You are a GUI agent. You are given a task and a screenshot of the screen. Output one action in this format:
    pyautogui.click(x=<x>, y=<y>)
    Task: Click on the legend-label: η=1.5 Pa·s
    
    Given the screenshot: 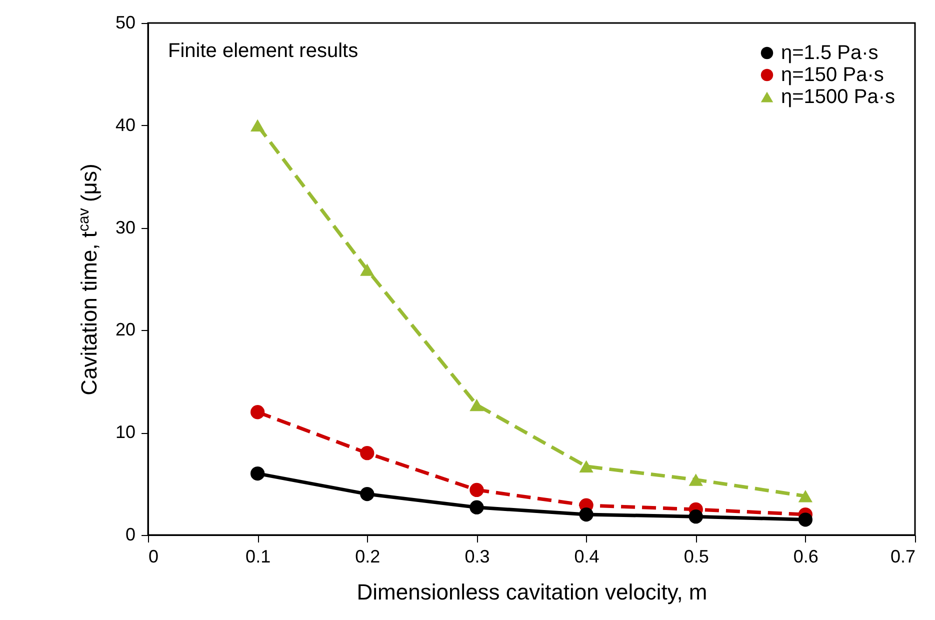 What is the action you would take?
    pyautogui.click(x=829, y=53)
    